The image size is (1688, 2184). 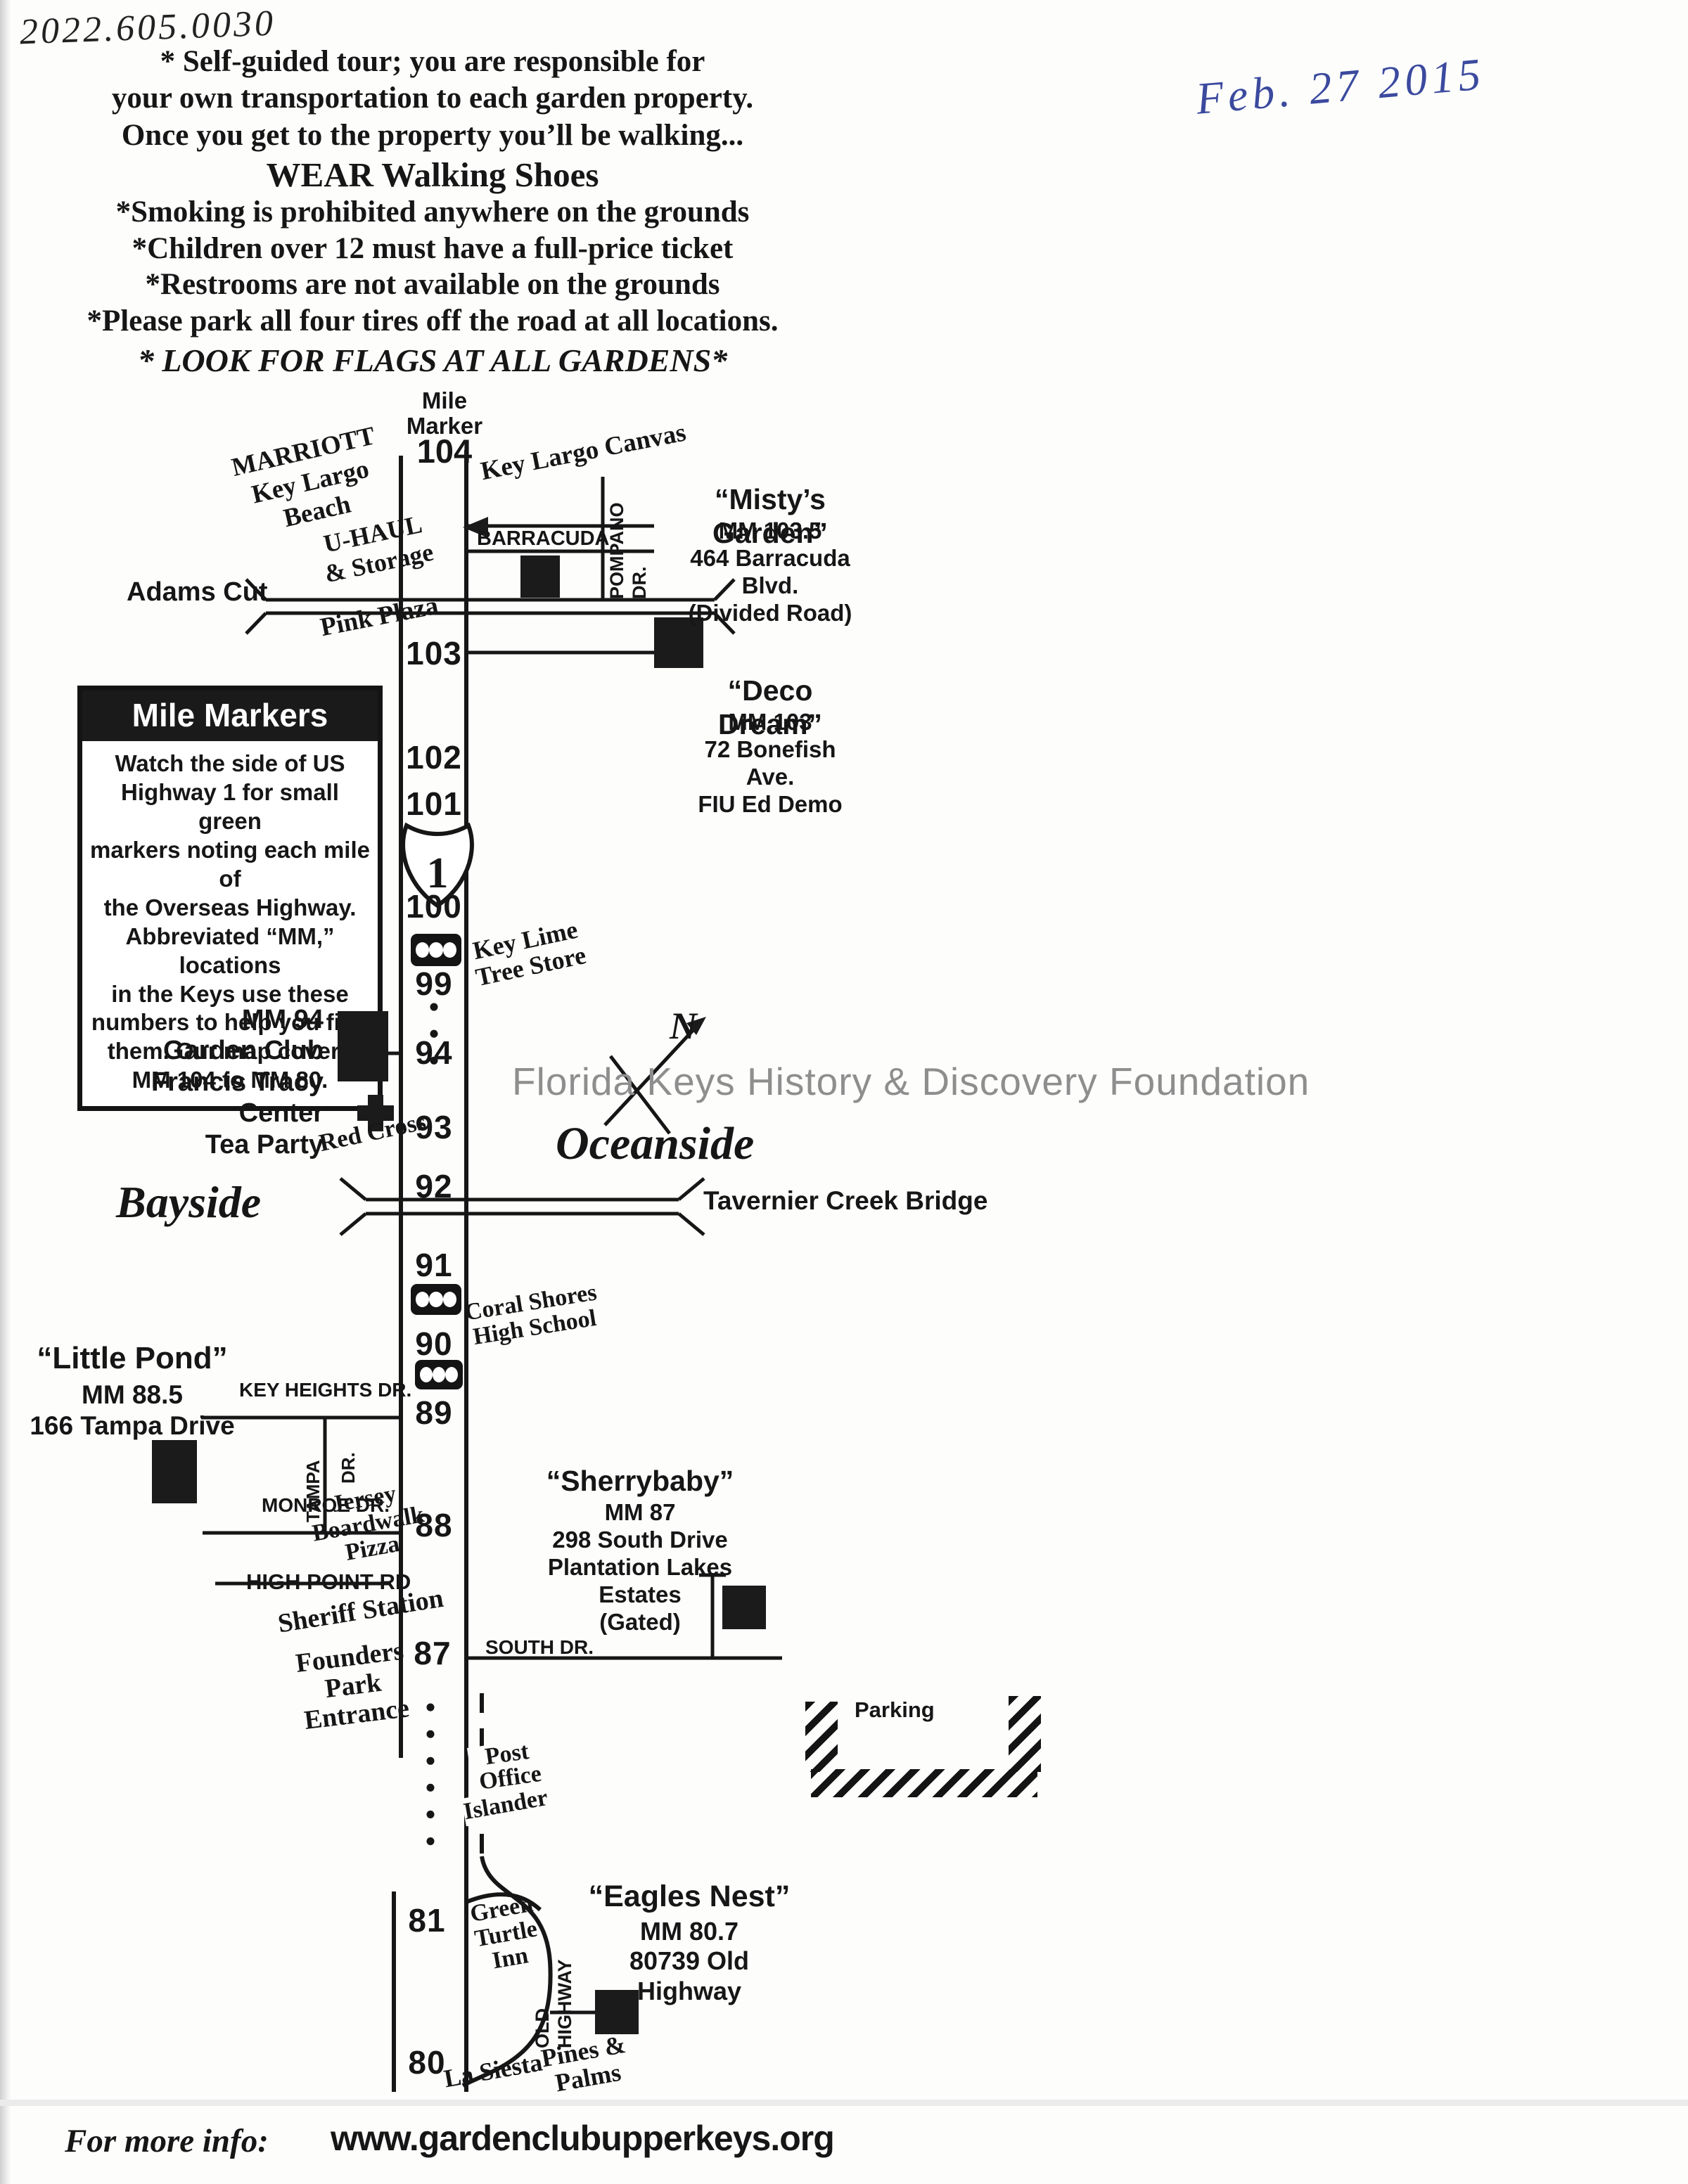 I want to click on tavernier-bridge-lines, so click(x=522, y=1206).